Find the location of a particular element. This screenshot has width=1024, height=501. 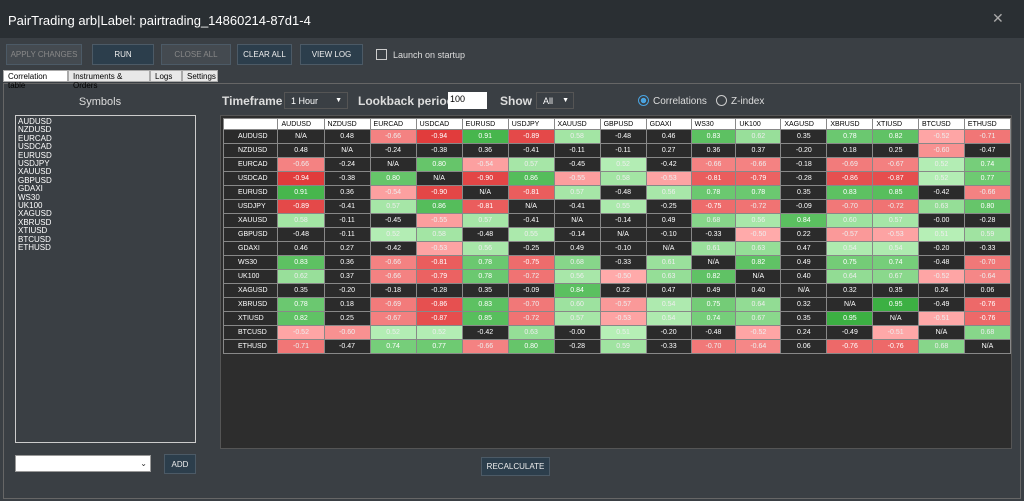

table-cell: -0.50 is located at coordinates (623, 276).